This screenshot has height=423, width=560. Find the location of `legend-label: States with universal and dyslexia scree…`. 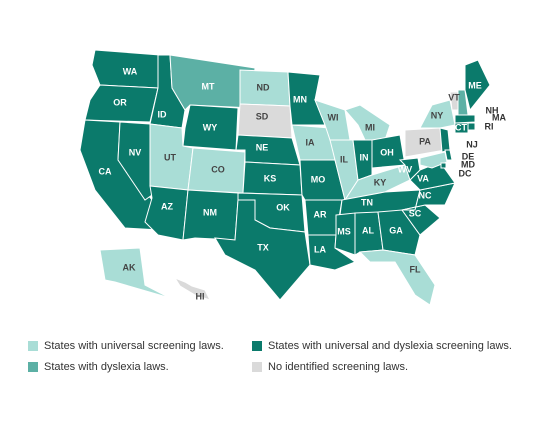

legend-label: States with universal and dyslexia scree… is located at coordinates (390, 346).